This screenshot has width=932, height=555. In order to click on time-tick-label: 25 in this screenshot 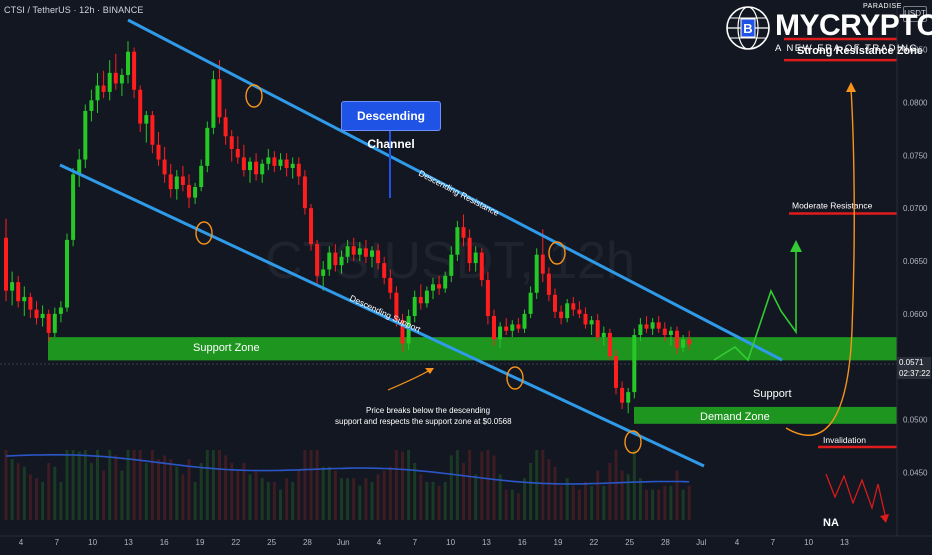, I will do `click(629, 542)`.